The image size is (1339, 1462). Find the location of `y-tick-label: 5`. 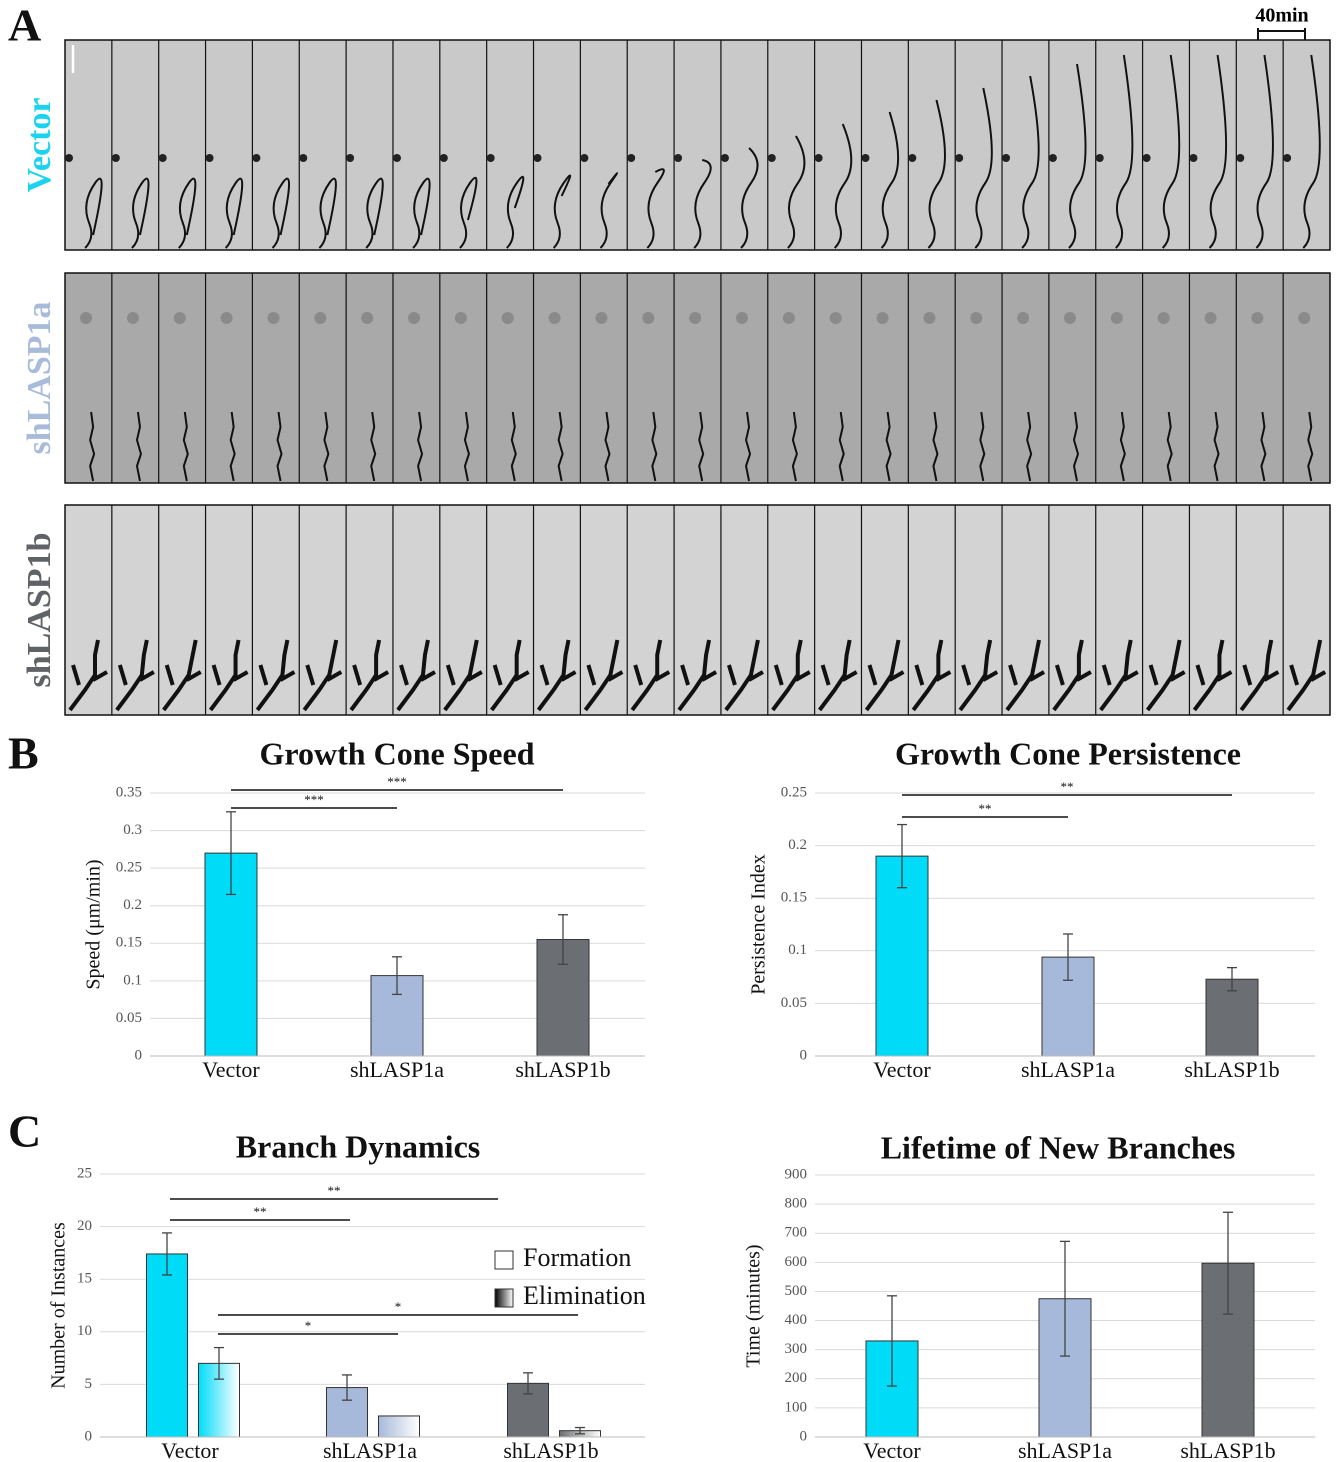

y-tick-label: 5 is located at coordinates (89, 1384).